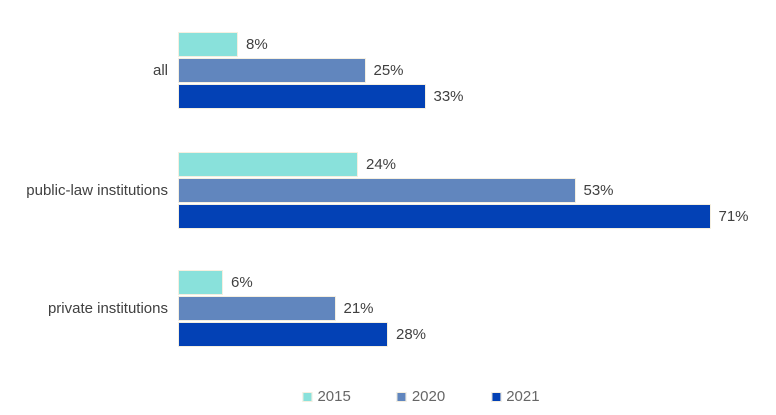 The image size is (776, 415). I want to click on bar-row-2015: 8%, so click(223, 44).